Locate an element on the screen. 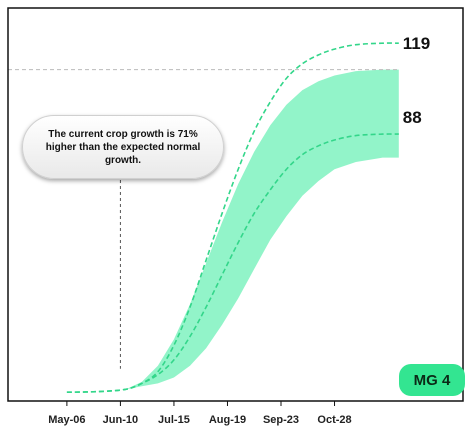 The height and width of the screenshot is (438, 473). end-labels: 119 88 is located at coordinates (416, 80).